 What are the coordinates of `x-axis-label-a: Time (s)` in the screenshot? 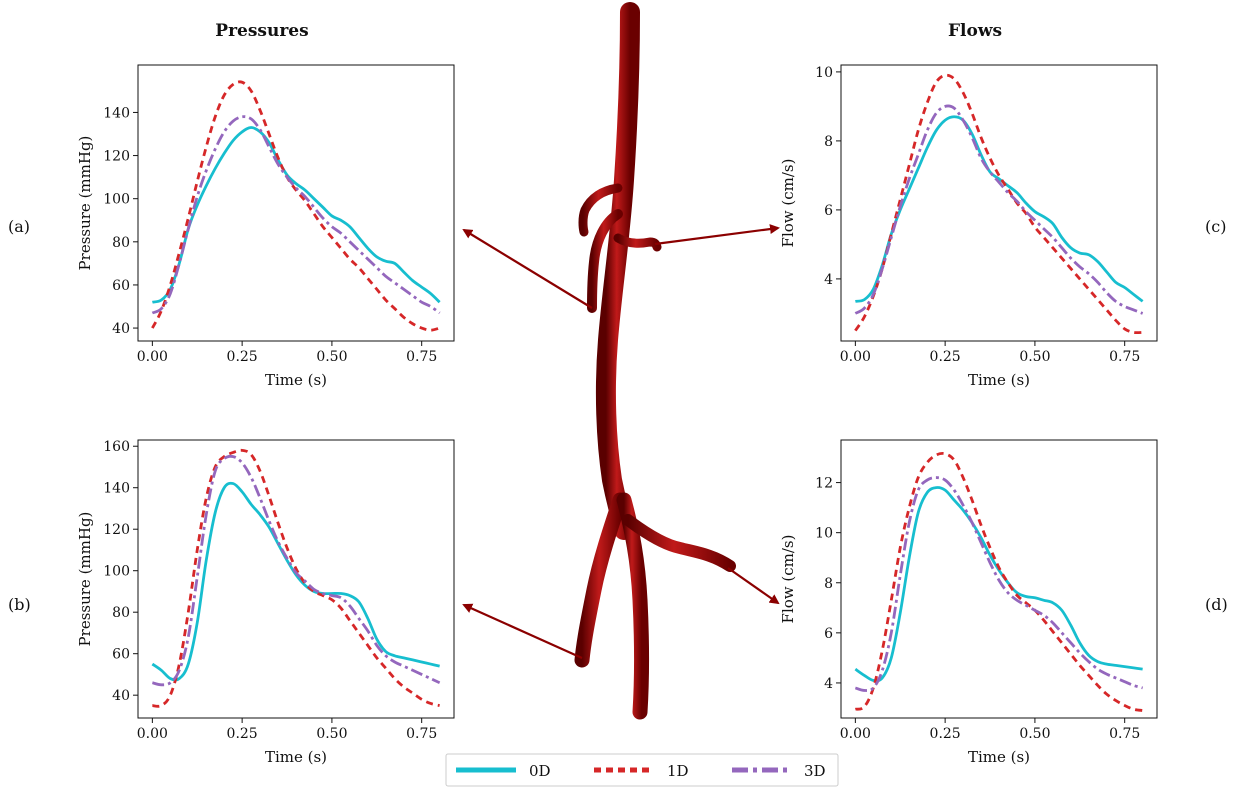 It's located at (296, 380).